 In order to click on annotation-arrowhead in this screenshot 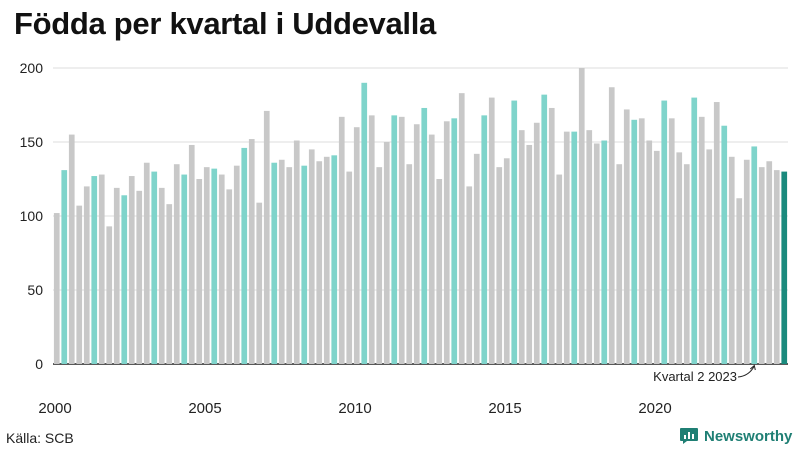, I will do `click(752, 367)`.